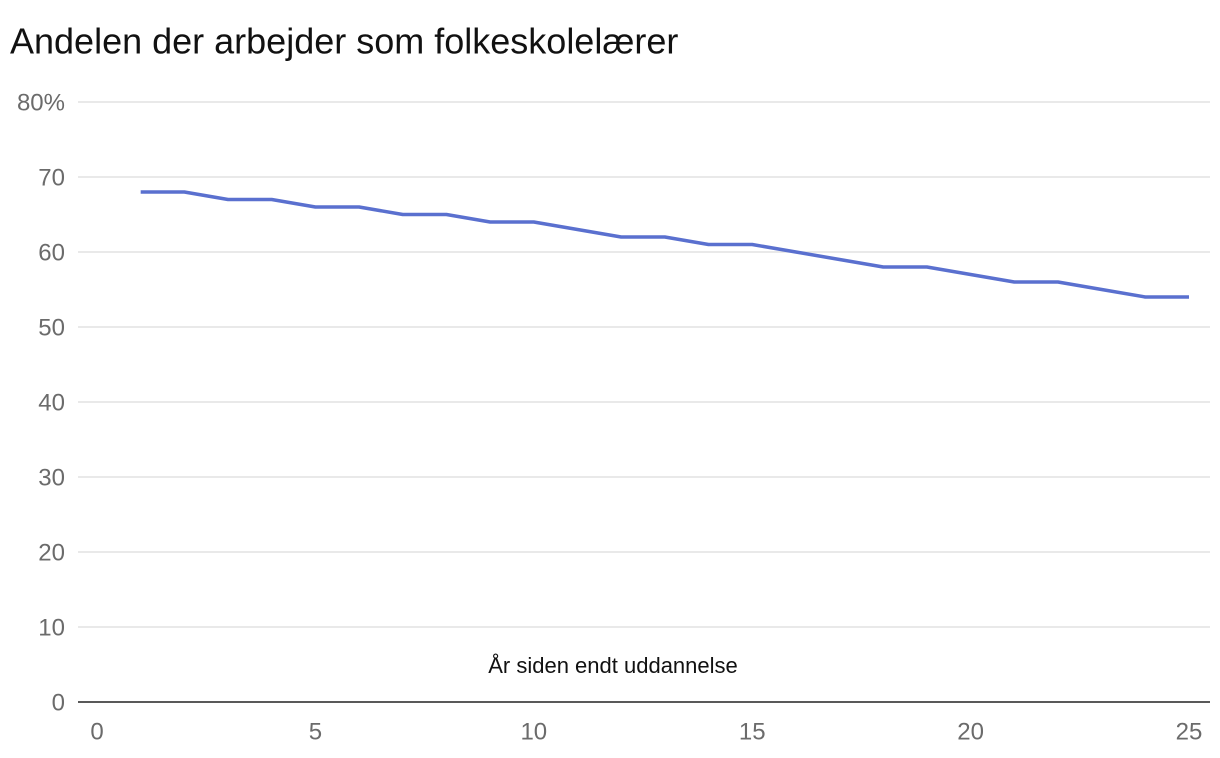 The height and width of the screenshot is (758, 1220). Describe the element at coordinates (51, 402) in the screenshot. I see `y-tick-label: 40` at that location.